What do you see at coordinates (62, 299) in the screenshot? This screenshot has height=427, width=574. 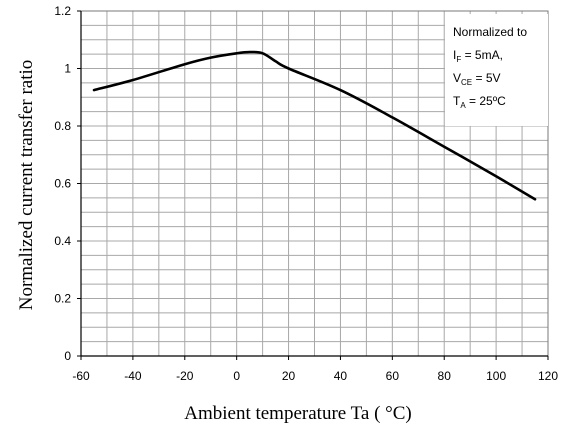 I see `y-tick-label: 0.2` at bounding box center [62, 299].